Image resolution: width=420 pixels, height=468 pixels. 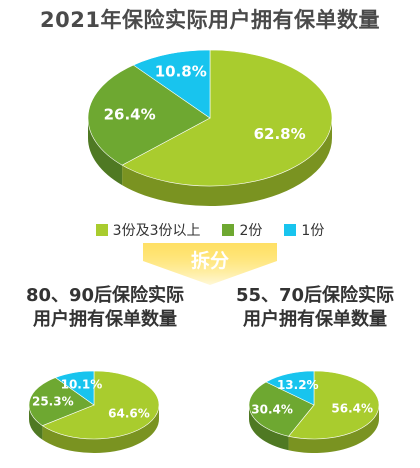 I want to click on left-pie-chart: 64.6% 25.3% 10.1%, so click(x=94, y=411).